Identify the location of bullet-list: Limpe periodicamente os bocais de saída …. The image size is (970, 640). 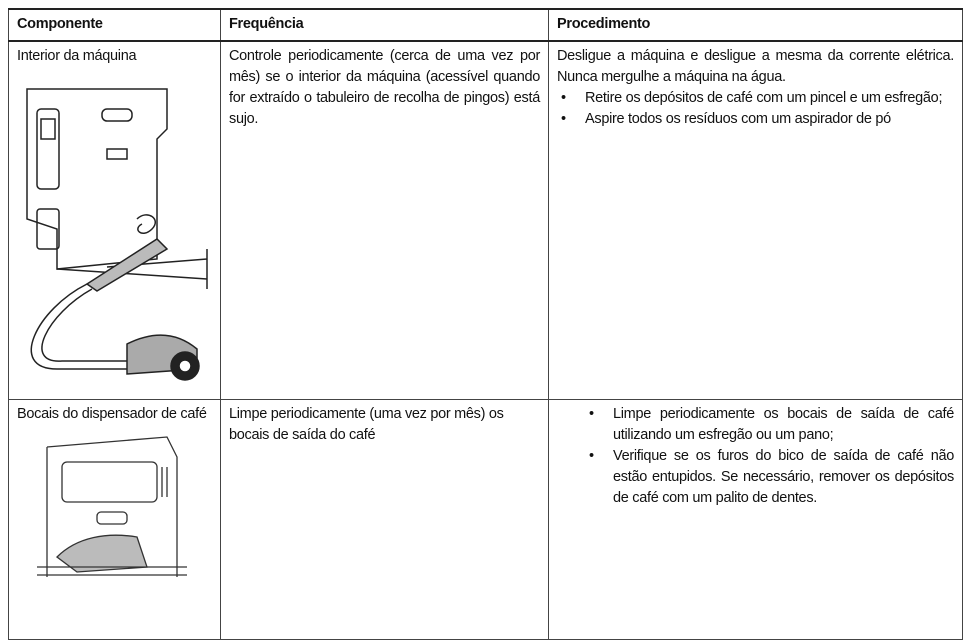
(755, 456).